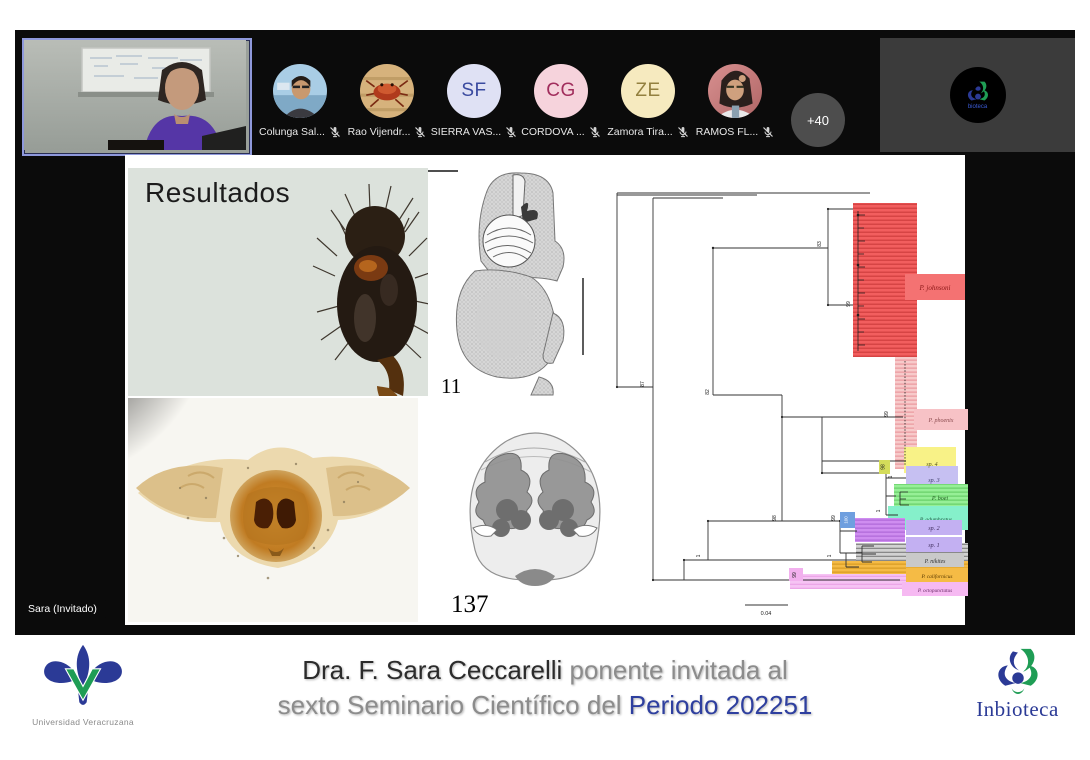  I want to click on webcam-tile-speaker, so click(137, 97).